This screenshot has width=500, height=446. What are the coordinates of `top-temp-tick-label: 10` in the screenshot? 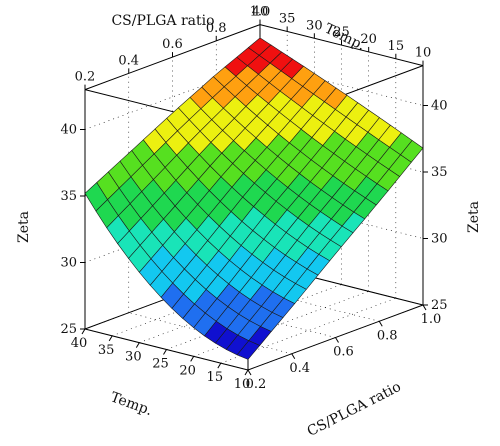 It's located at (423, 53).